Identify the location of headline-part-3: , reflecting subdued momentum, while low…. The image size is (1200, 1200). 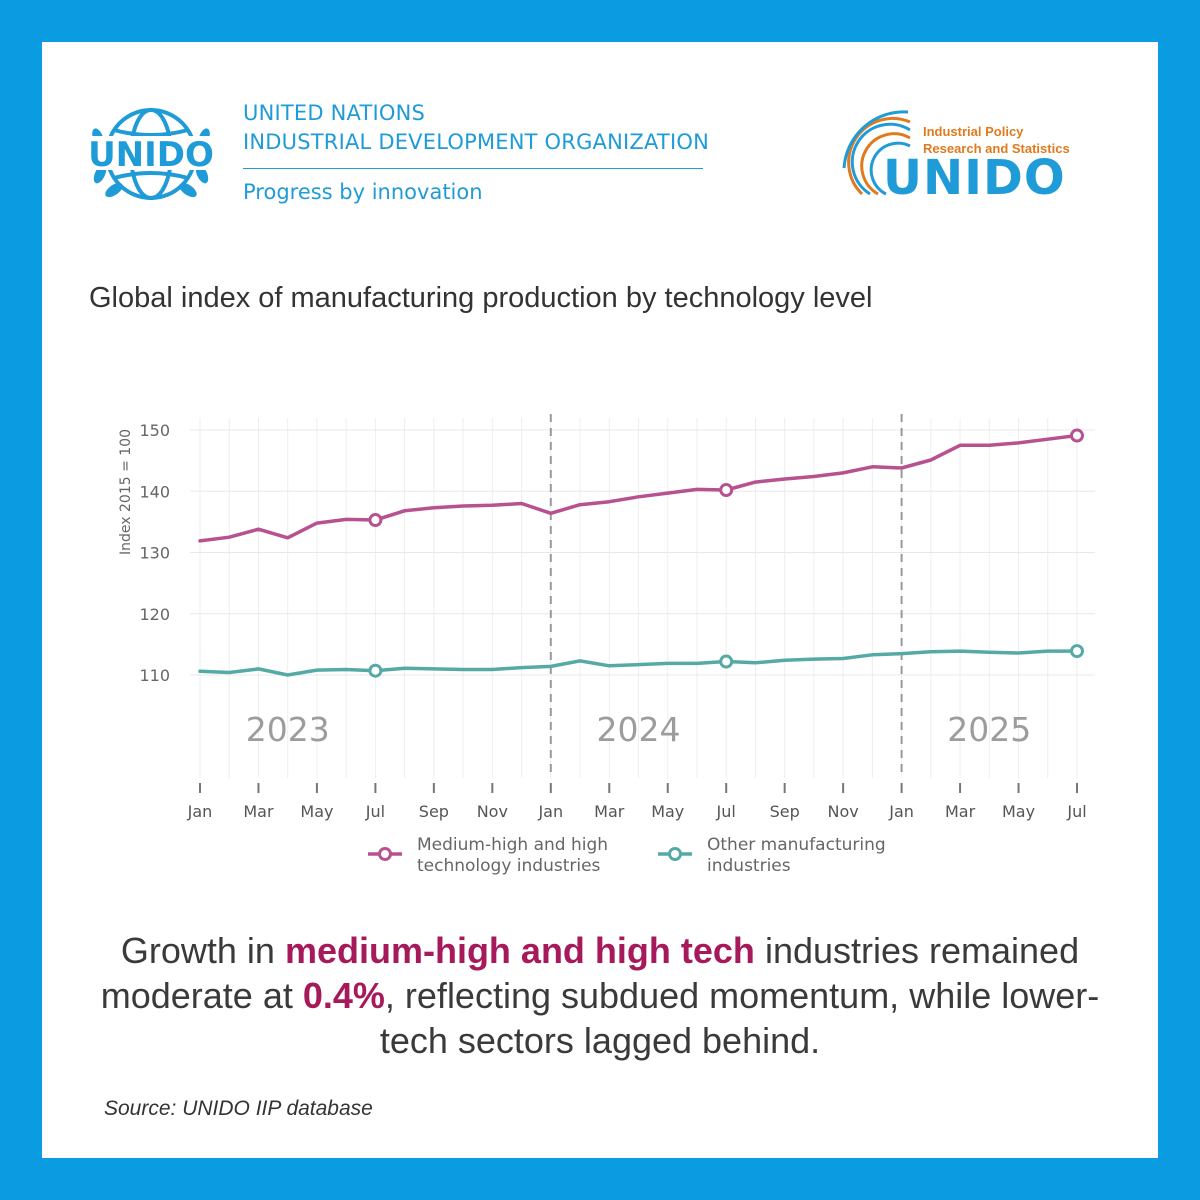
(739, 1018).